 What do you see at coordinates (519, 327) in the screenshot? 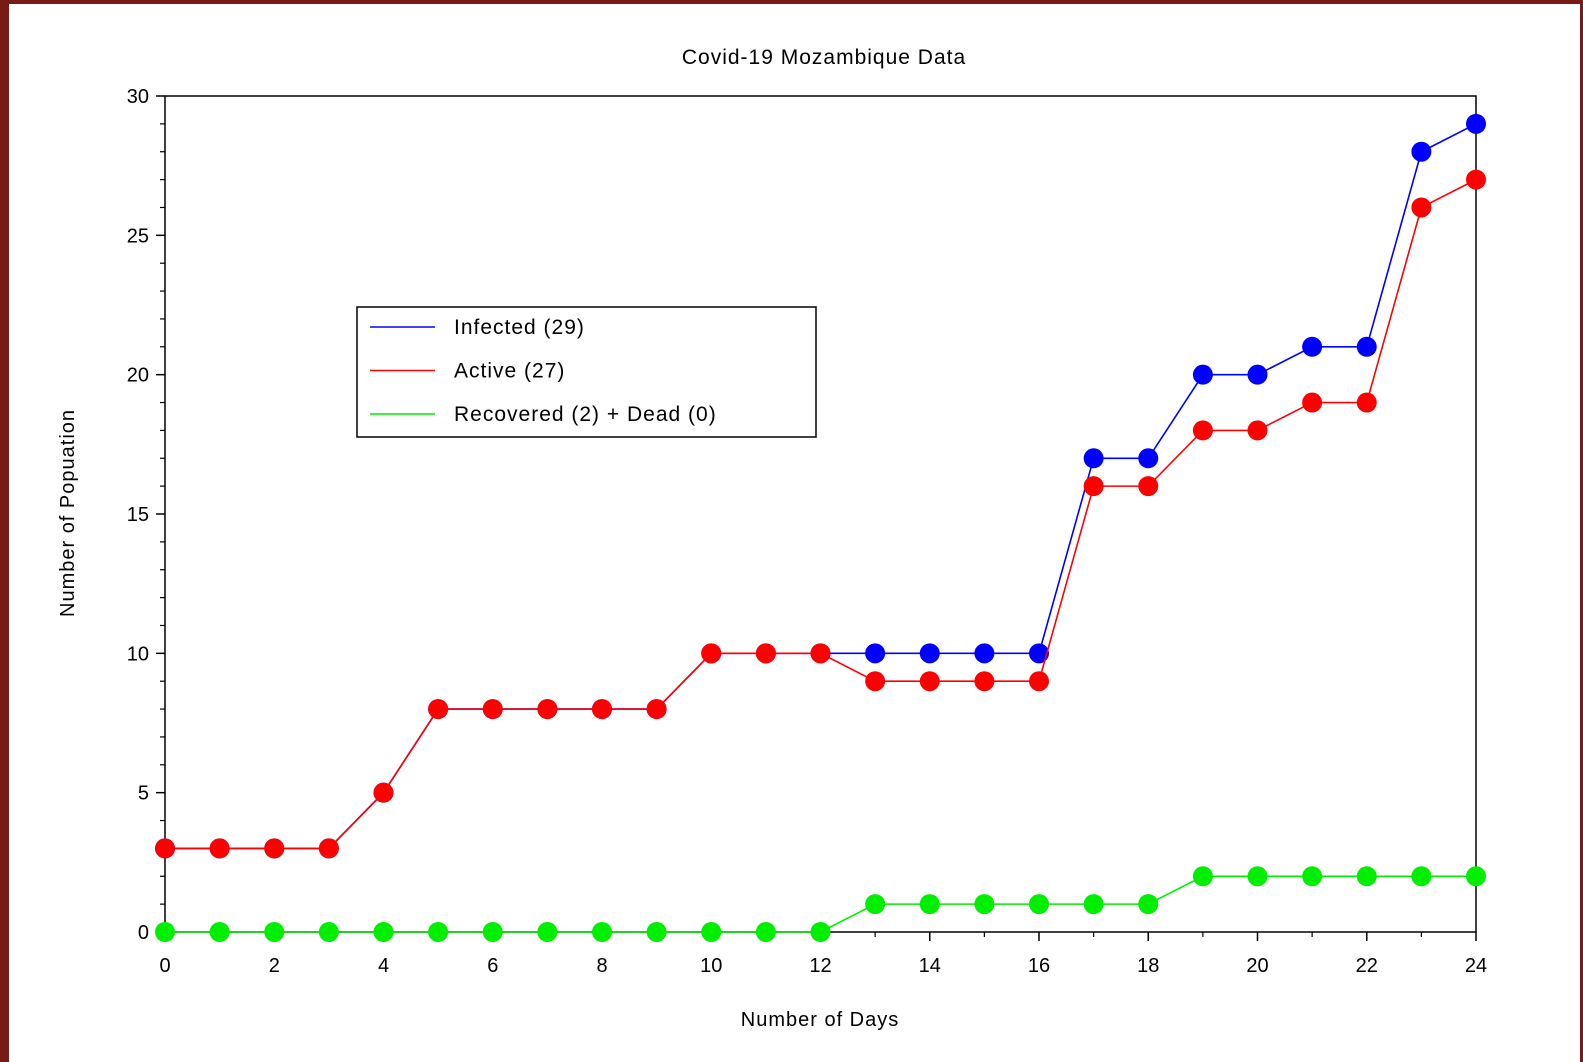
I see `legend-label-0: Infected (29)` at bounding box center [519, 327].